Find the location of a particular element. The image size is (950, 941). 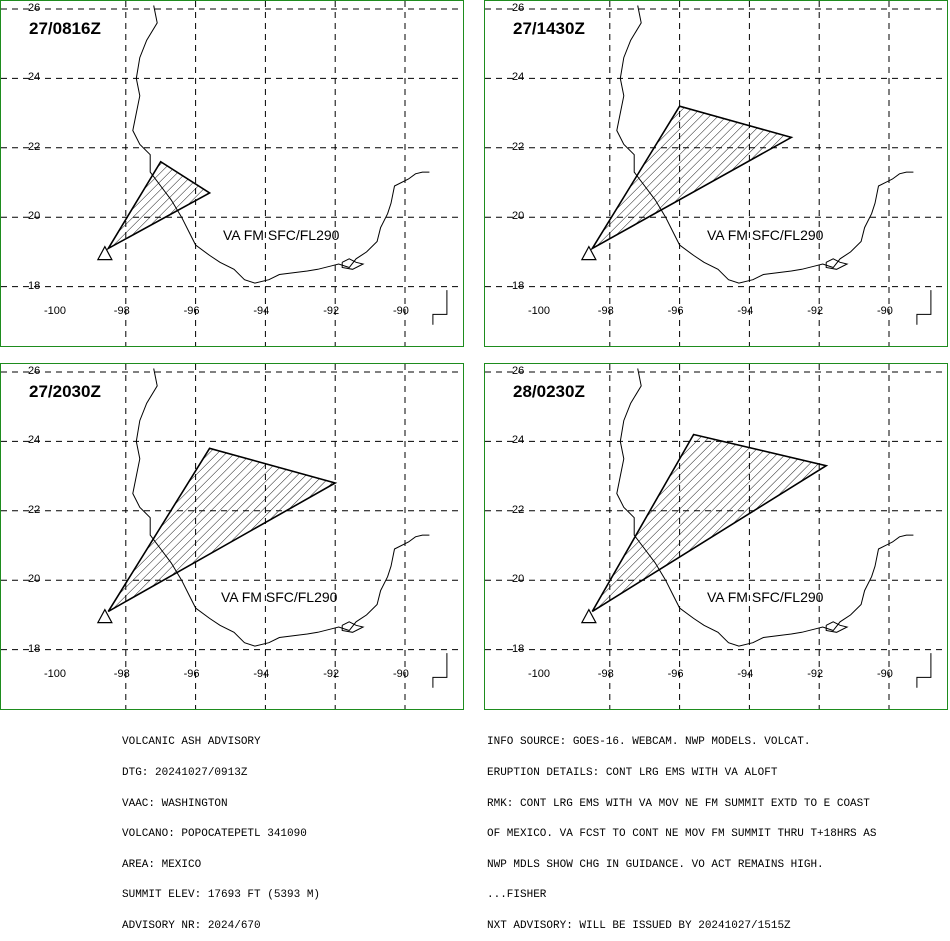

advisory-line: VAAC: WASHINGTON is located at coordinates (175, 803).